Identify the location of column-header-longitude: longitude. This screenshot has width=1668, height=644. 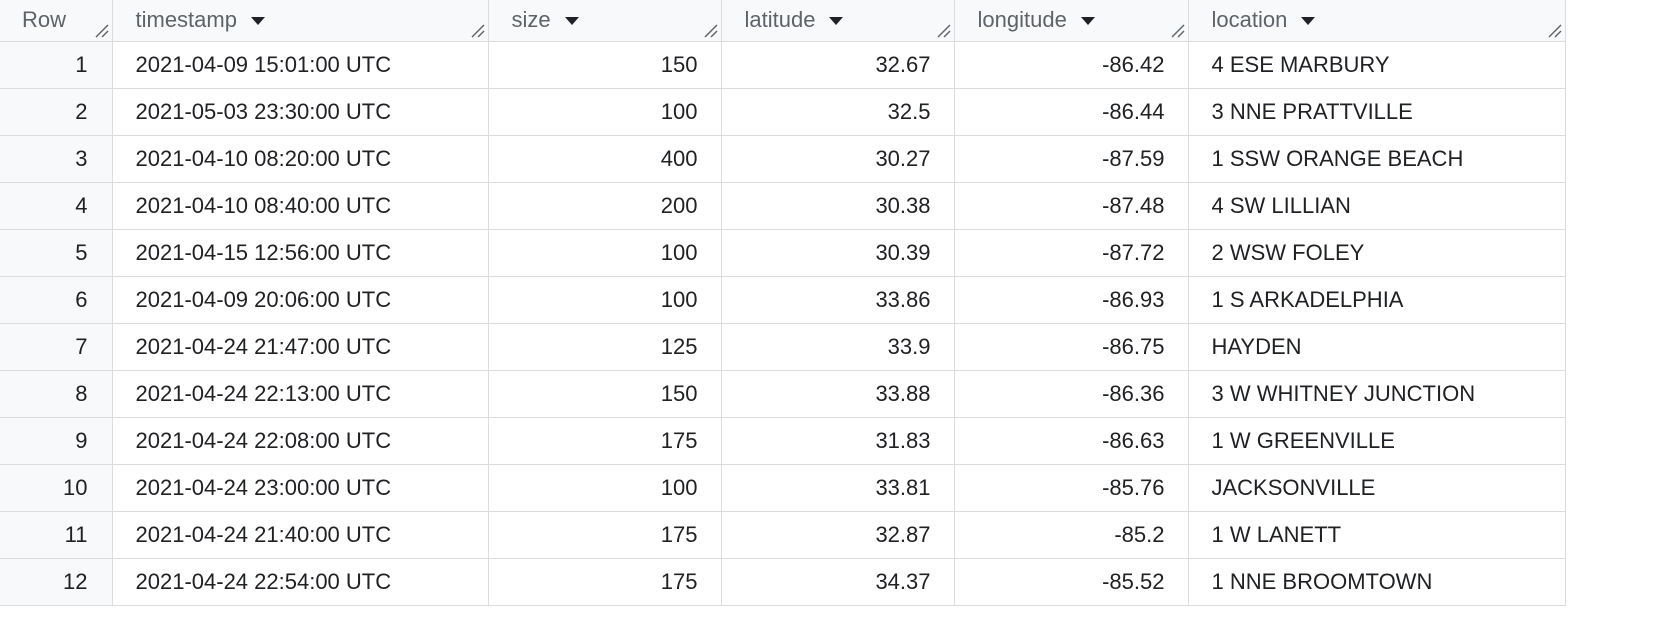
(1071, 21).